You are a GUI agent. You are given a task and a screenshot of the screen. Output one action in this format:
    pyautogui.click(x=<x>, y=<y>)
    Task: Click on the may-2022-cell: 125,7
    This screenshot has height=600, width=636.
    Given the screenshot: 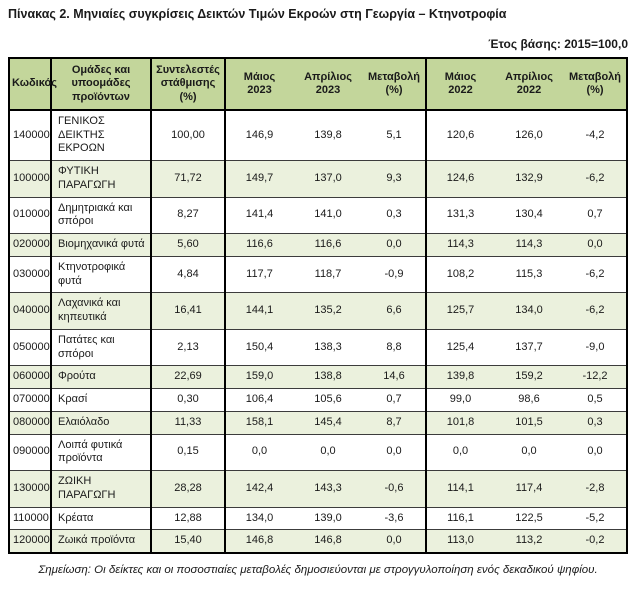 What is the action you would take?
    pyautogui.click(x=459, y=311)
    